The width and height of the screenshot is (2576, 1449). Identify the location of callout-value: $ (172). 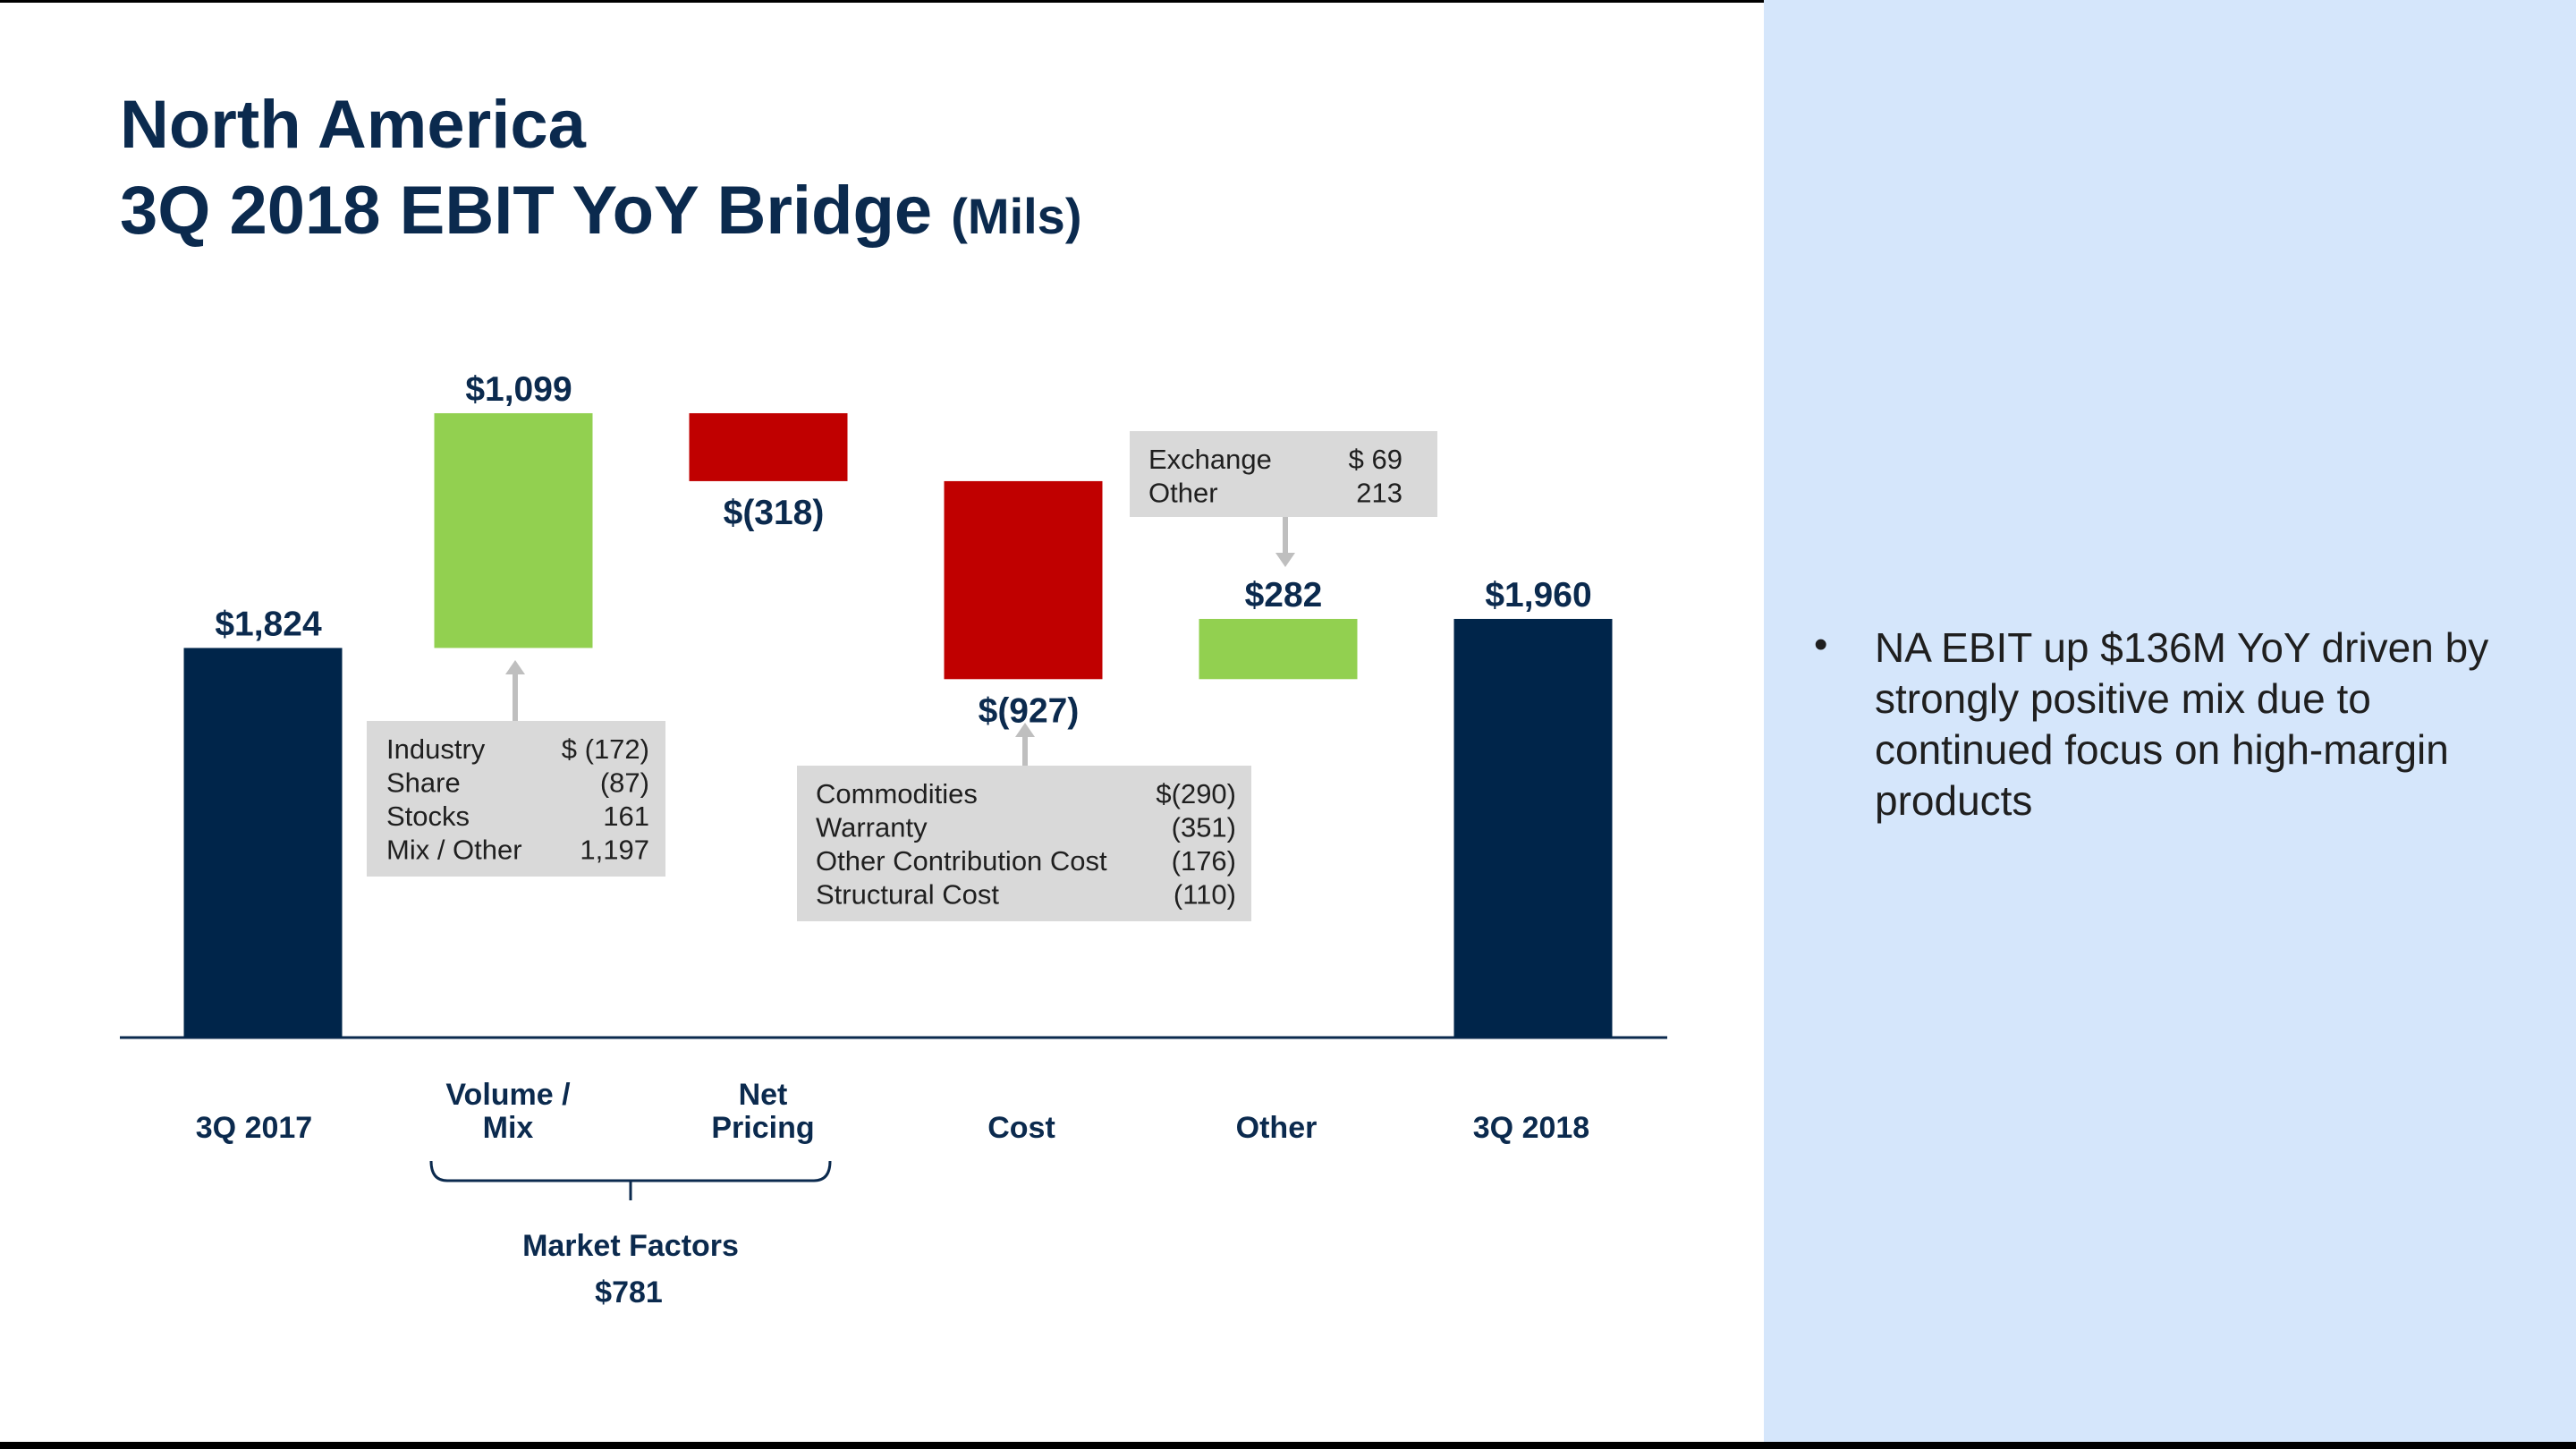
(605, 749).